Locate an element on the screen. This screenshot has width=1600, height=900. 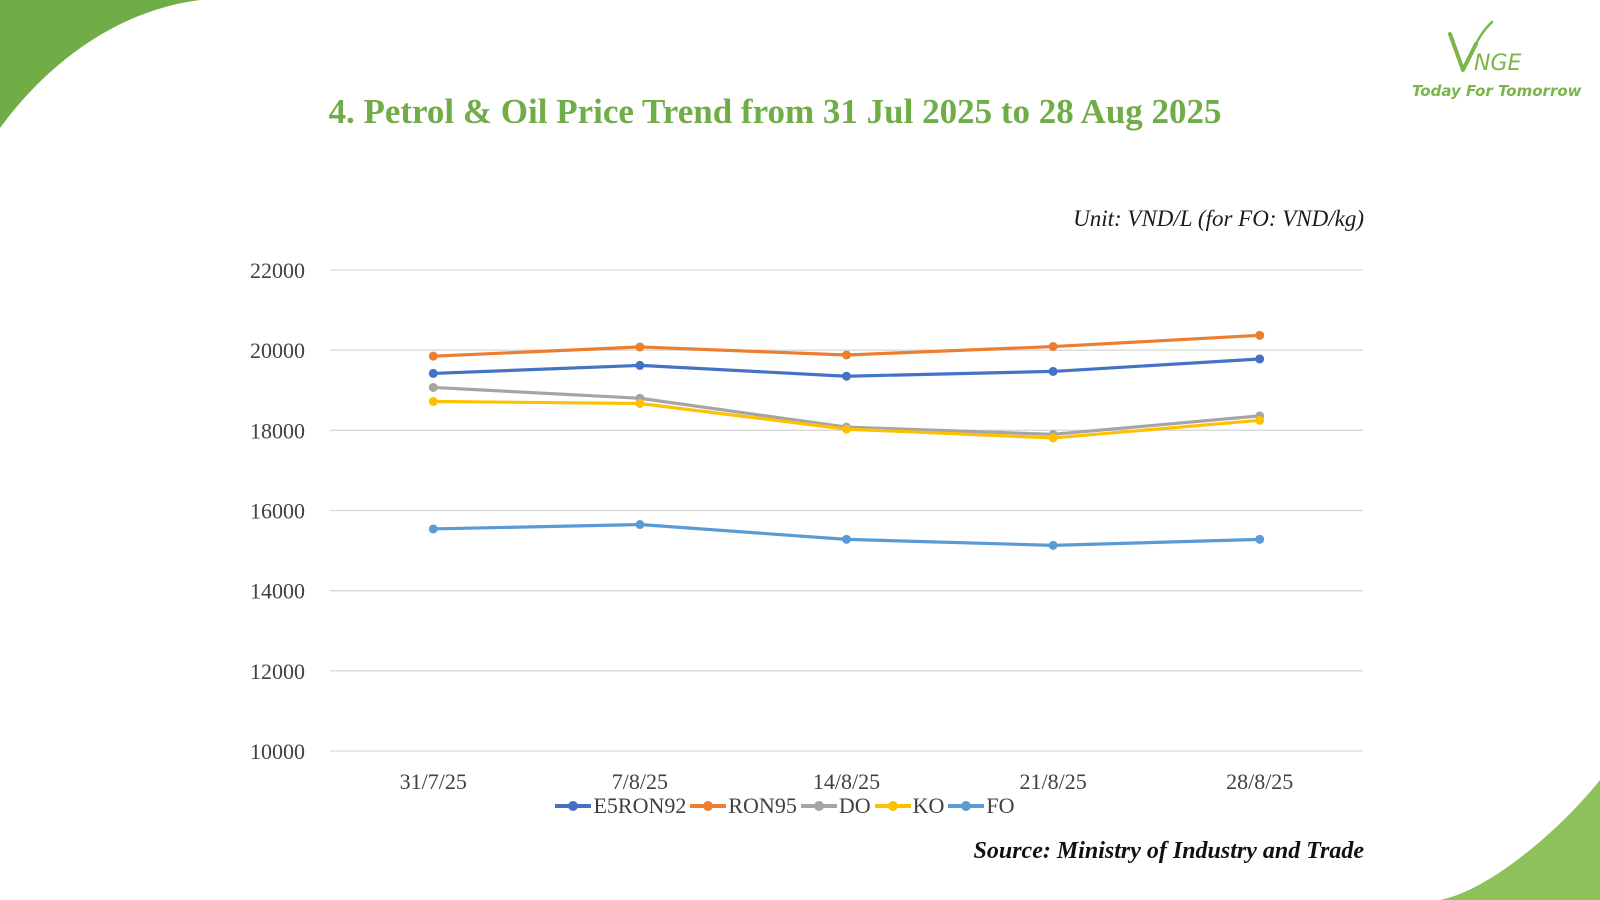
legend-label-ron95: RON95 is located at coordinates (762, 805).